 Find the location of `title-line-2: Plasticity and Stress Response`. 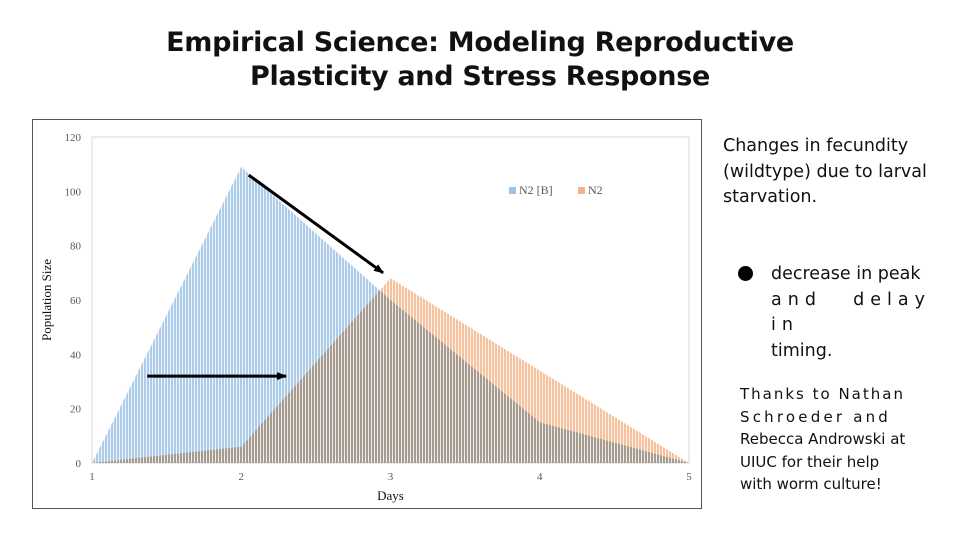

title-line-2: Plasticity and Stress Response is located at coordinates (479, 76).